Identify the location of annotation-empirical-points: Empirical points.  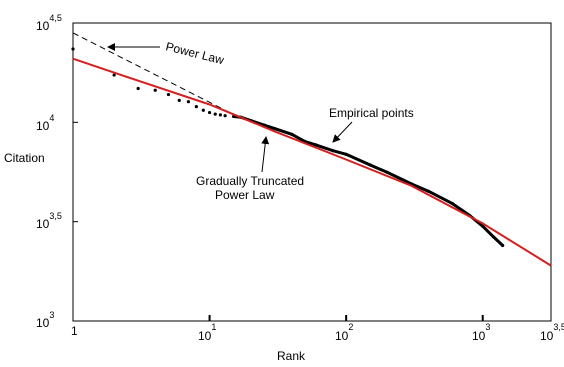
(371, 113).